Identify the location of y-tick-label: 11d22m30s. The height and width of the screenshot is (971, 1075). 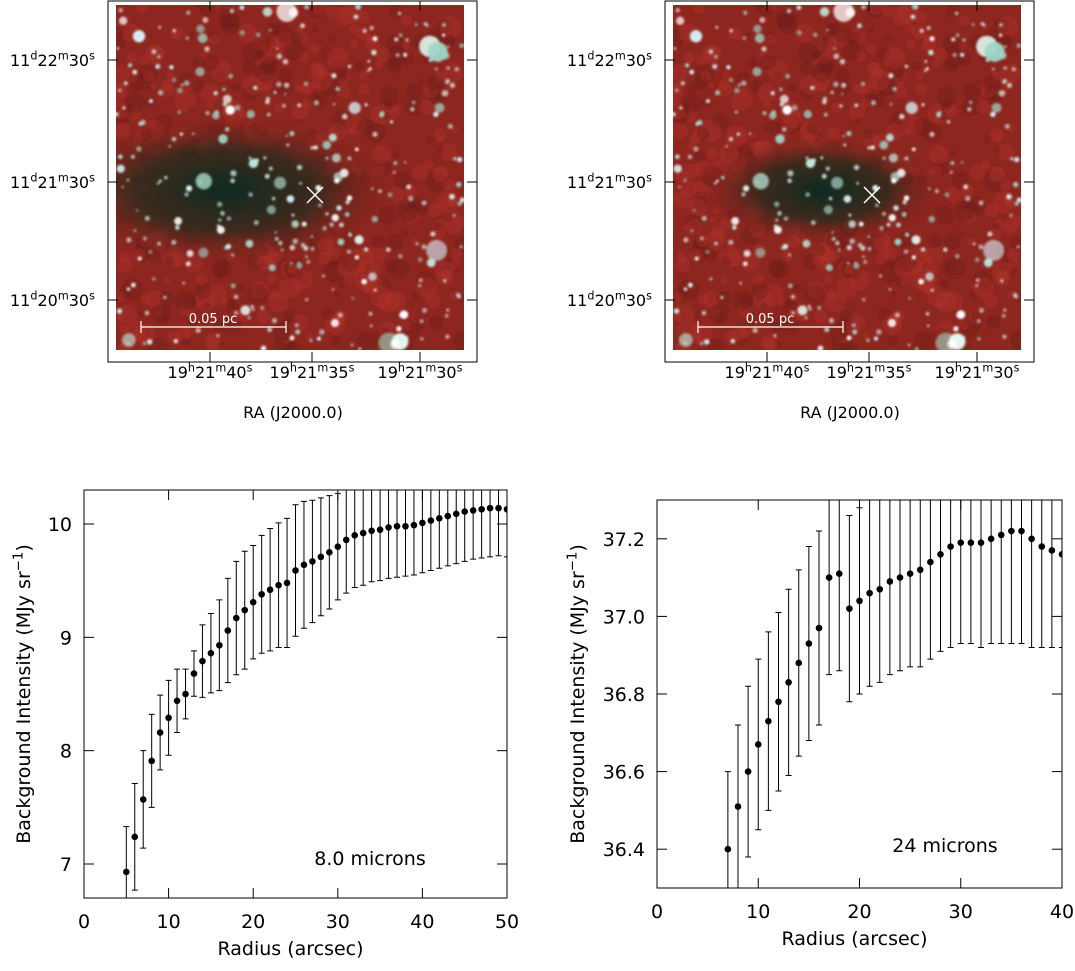
(609, 60).